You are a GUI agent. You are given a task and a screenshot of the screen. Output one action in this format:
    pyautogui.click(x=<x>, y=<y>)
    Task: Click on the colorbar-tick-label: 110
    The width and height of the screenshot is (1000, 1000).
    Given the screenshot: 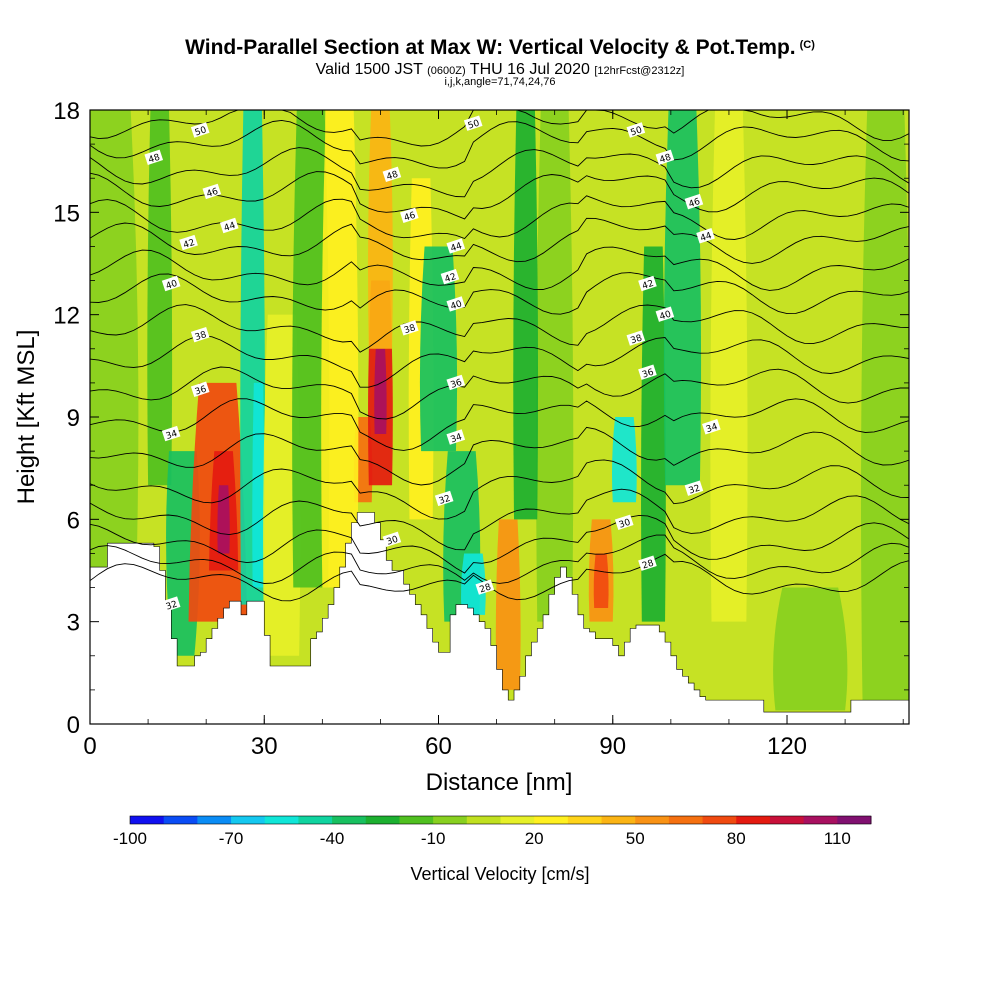 What is the action you would take?
    pyautogui.click(x=837, y=838)
    